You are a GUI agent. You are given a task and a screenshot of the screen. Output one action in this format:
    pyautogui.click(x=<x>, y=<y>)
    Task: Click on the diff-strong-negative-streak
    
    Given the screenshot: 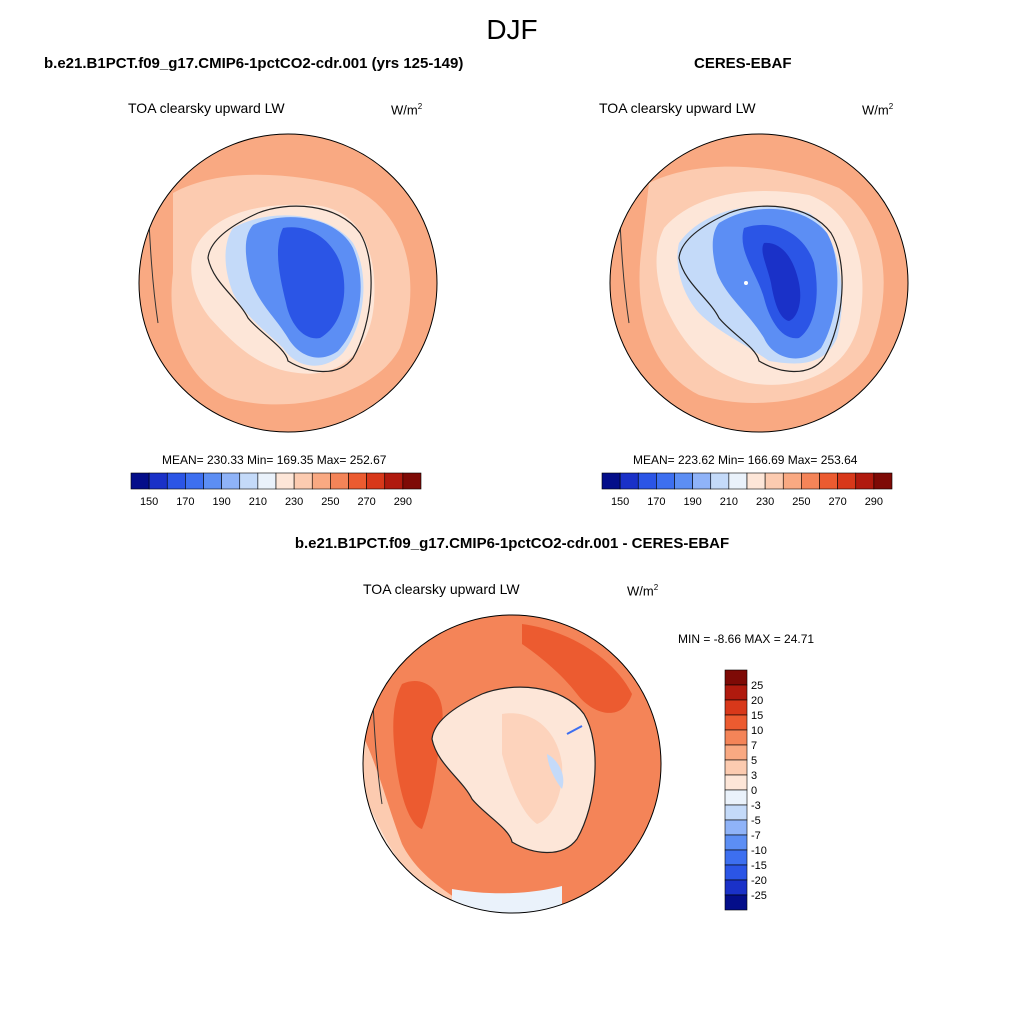 What is the action you would take?
    pyautogui.click(x=574, y=730)
    